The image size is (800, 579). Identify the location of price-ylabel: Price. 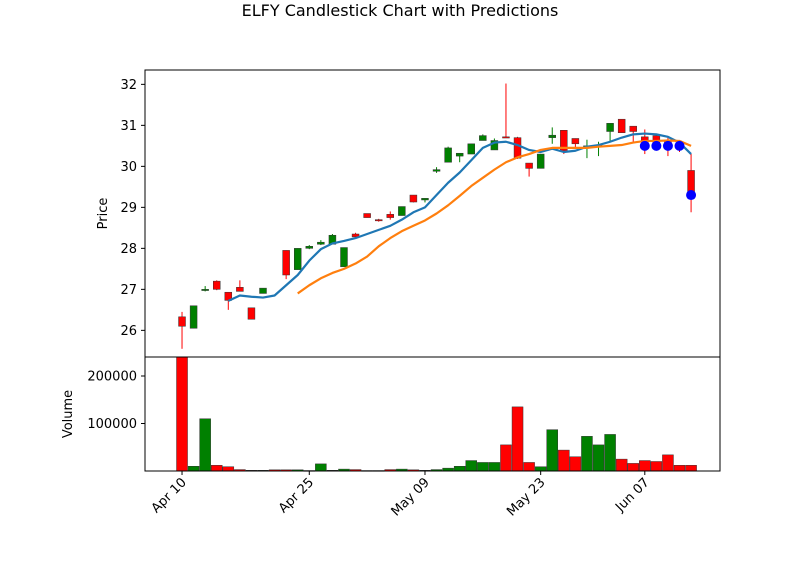
(103, 214).